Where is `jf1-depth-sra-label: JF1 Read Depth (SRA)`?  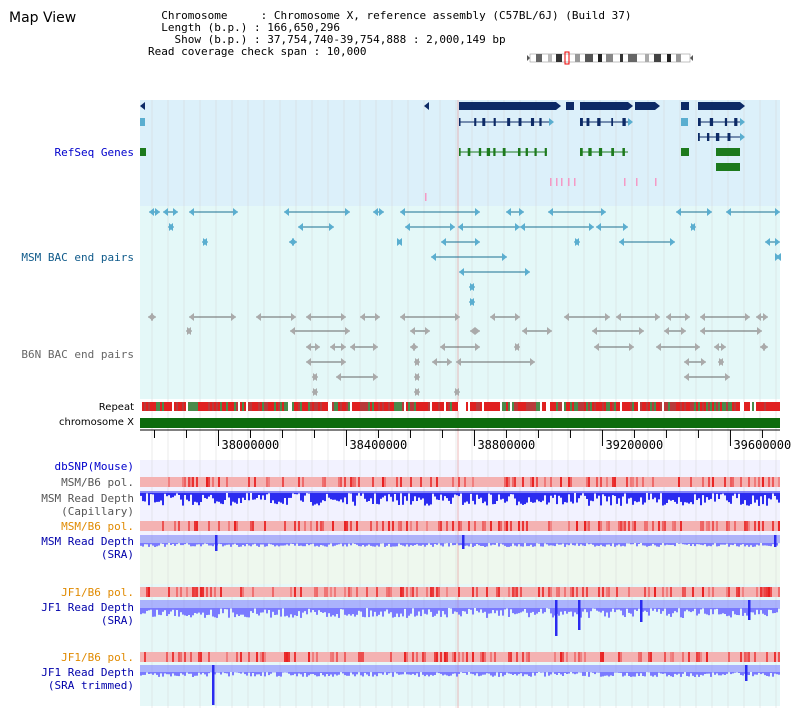
jf1-depth-sra-label: JF1 Read Depth (SRA) is located at coordinates (87, 614).